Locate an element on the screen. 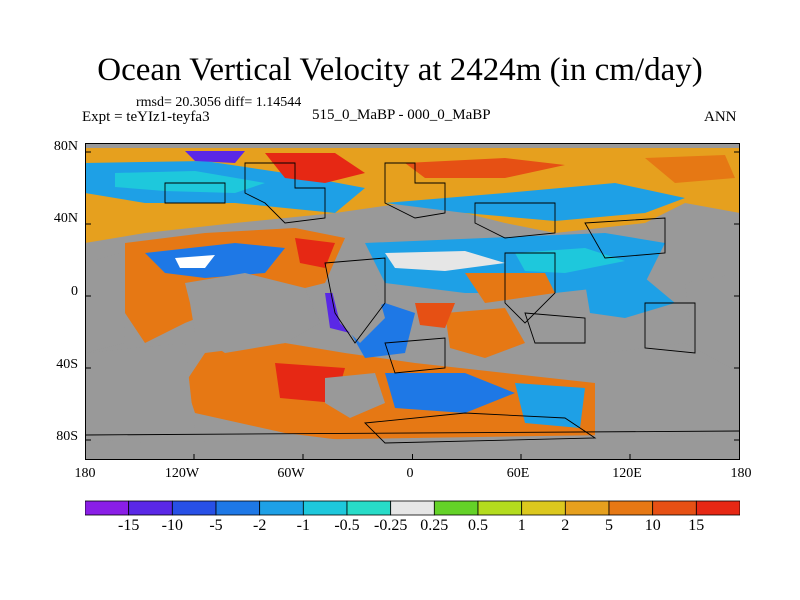 Image resolution: width=800 pixels, height=600 pixels. lat-label-80s: 80S is located at coordinates (67, 436).